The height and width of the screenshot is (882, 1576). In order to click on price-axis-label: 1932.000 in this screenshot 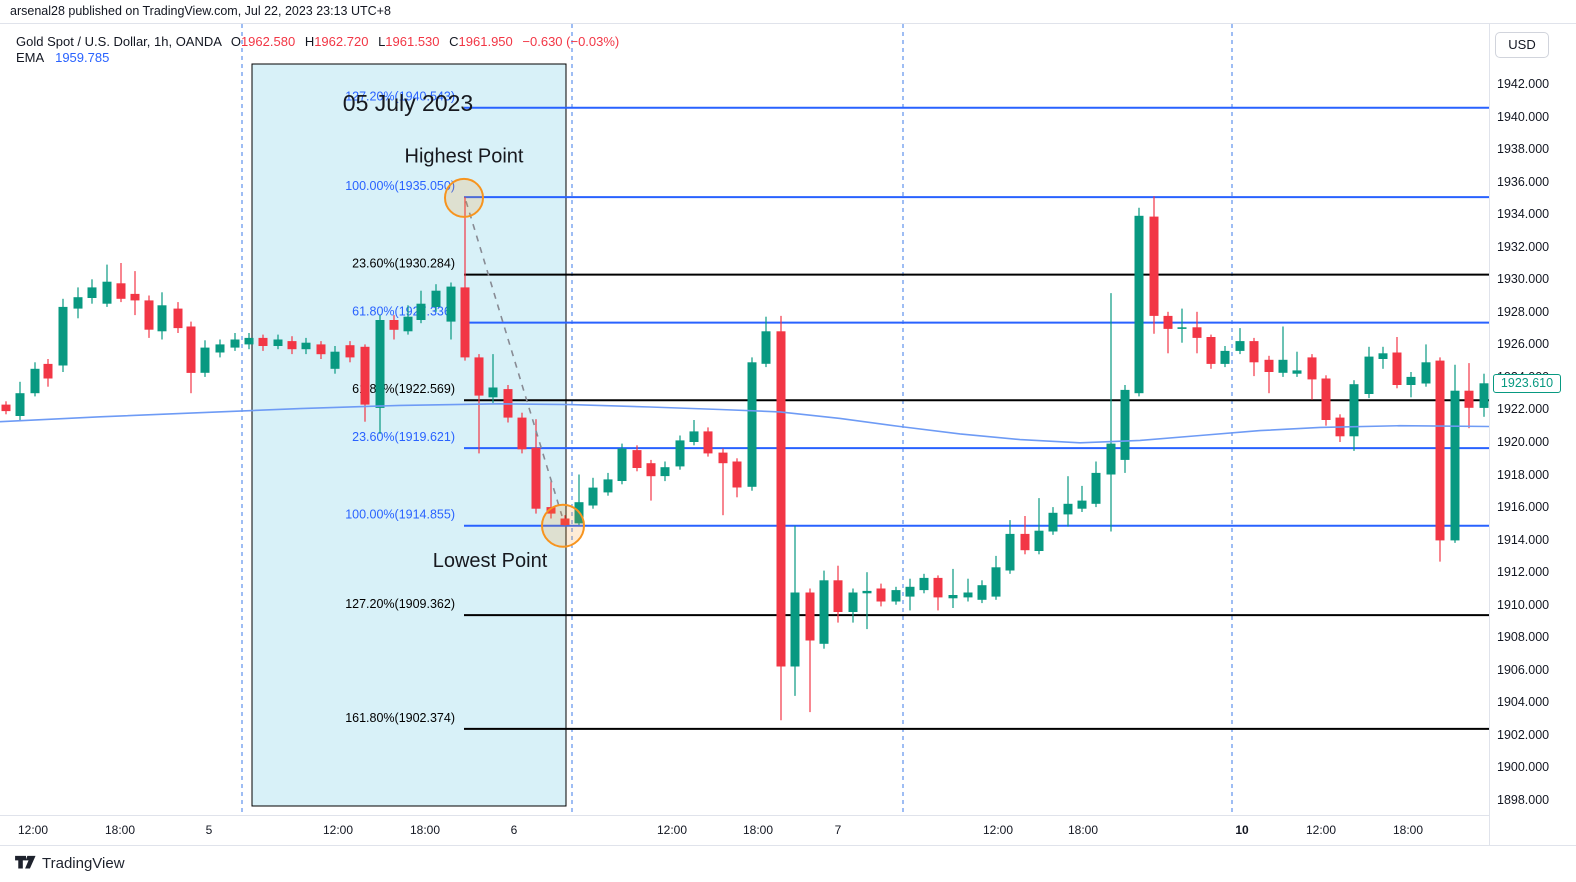, I will do `click(1523, 247)`.